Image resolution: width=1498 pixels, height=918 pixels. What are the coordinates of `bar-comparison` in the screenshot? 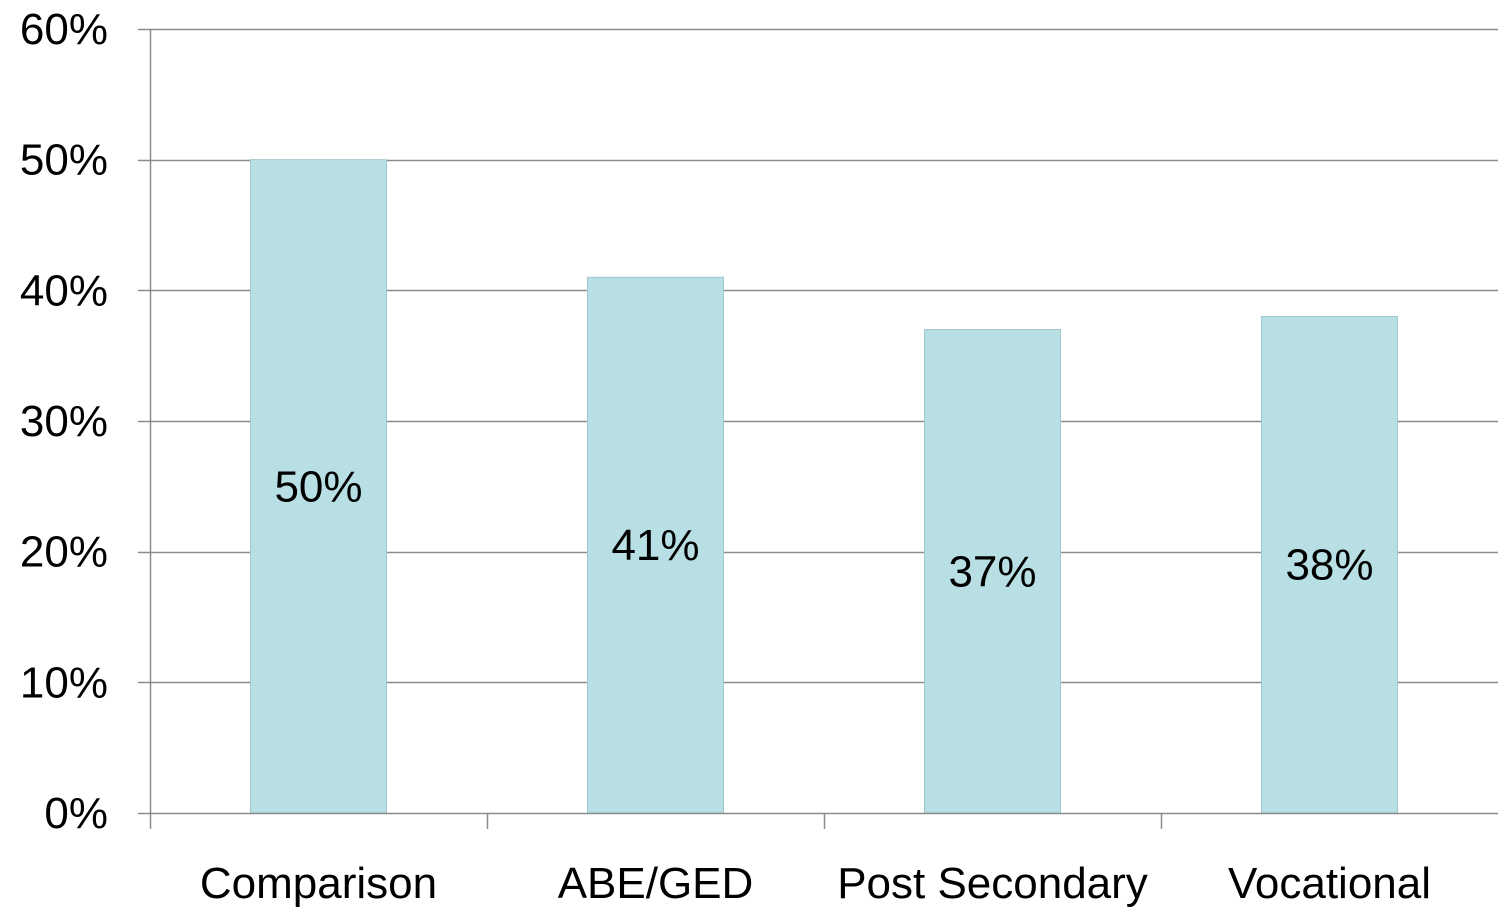 It's located at (318, 486).